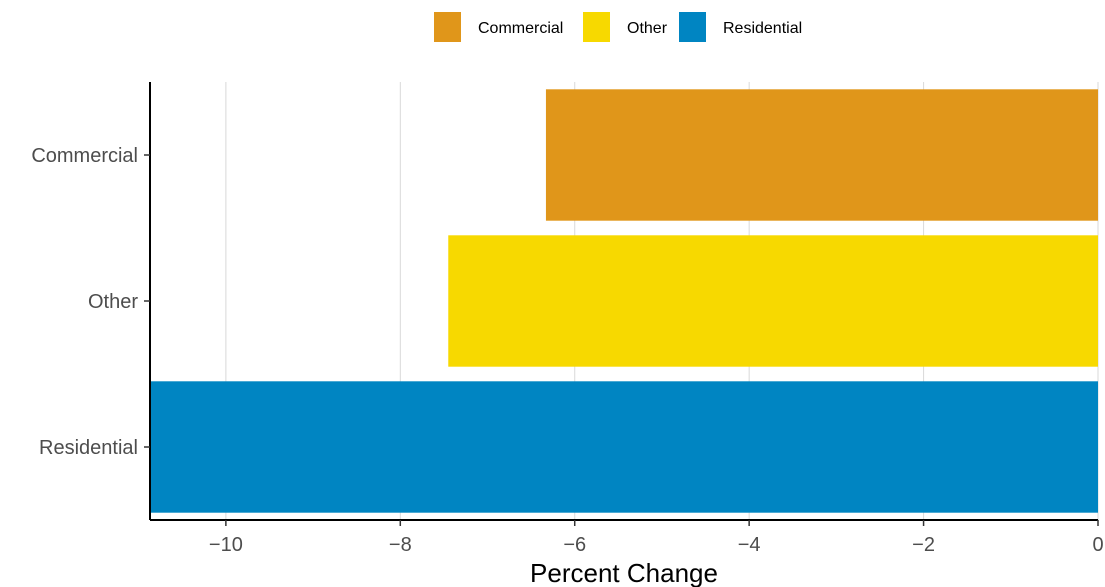 This screenshot has height=587, width=1105. I want to click on x-tick-label-0: −10, so click(226, 545).